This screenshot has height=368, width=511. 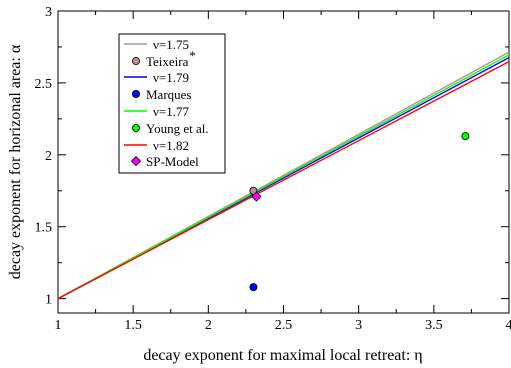 I want to click on x-tick-label: 4, so click(x=508, y=325).